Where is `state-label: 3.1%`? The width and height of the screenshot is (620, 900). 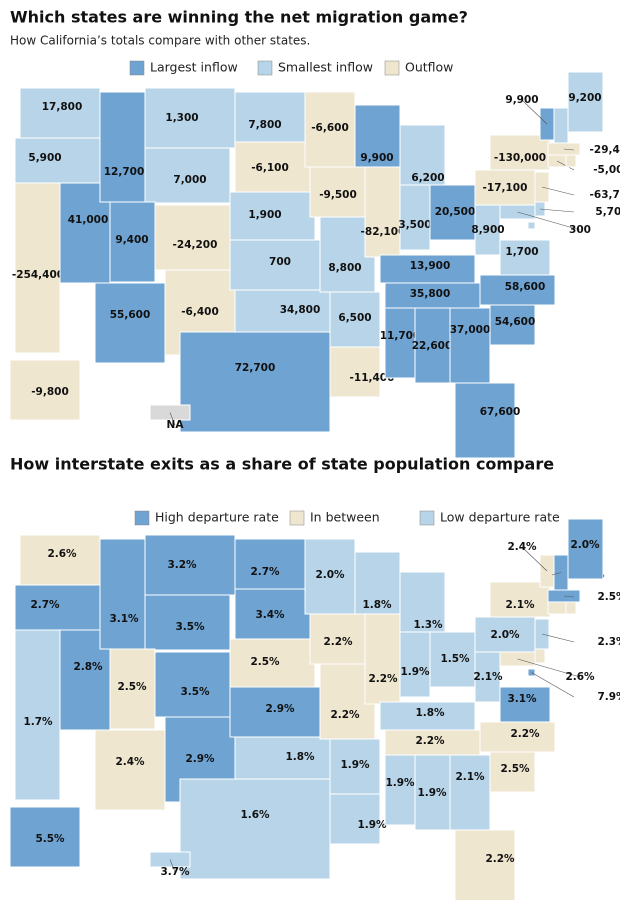 state-label: 3.1% is located at coordinates (124, 619).